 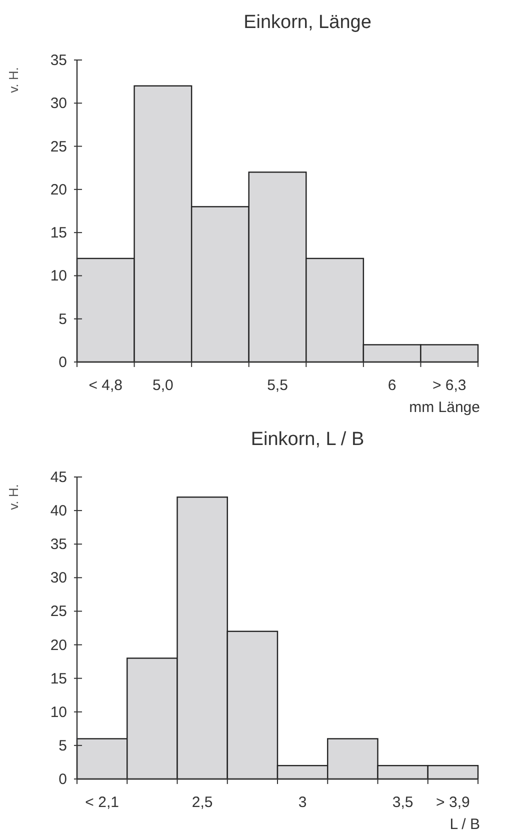 I want to click on x-tick-label: 2,5, so click(x=202, y=802).